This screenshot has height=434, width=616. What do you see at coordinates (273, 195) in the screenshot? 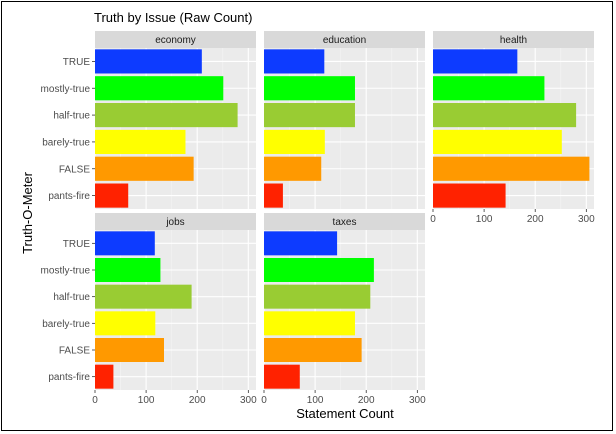
I see `bar-education-pants-fire` at bounding box center [273, 195].